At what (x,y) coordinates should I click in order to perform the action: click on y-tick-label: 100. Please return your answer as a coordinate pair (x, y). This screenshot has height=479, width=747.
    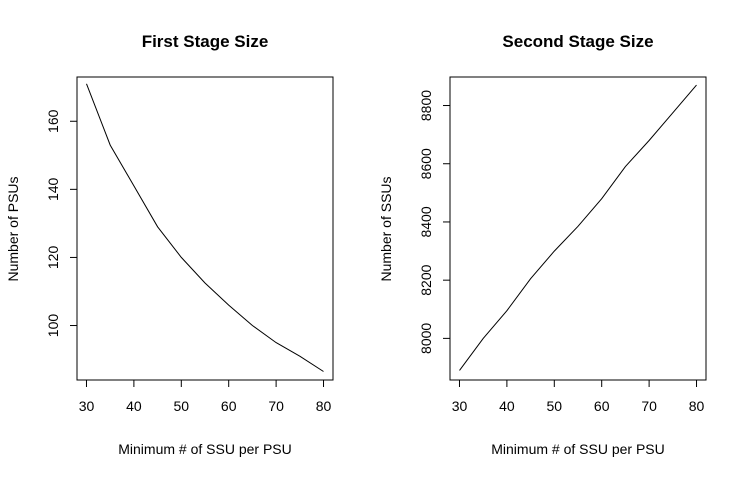
    Looking at the image, I should click on (53, 326).